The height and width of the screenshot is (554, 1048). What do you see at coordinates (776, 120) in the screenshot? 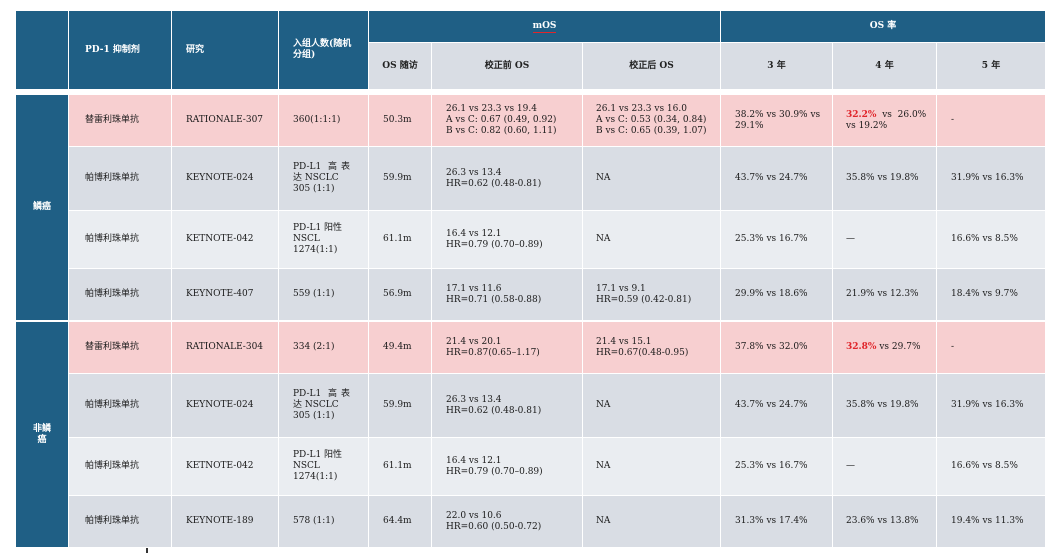
I see `cell-3y: 38.2% vs 30.9% vs 29.1%` at bounding box center [776, 120].